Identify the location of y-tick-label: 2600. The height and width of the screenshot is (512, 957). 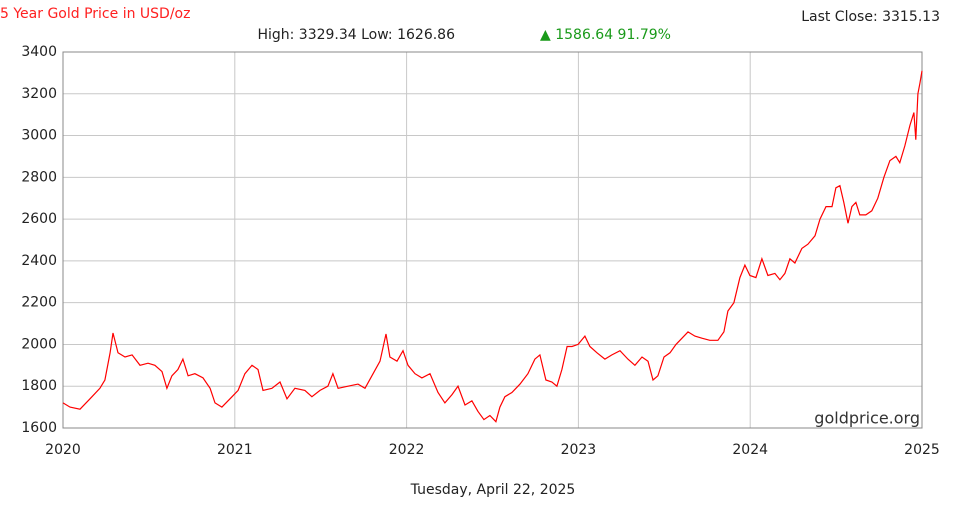
(39, 219).